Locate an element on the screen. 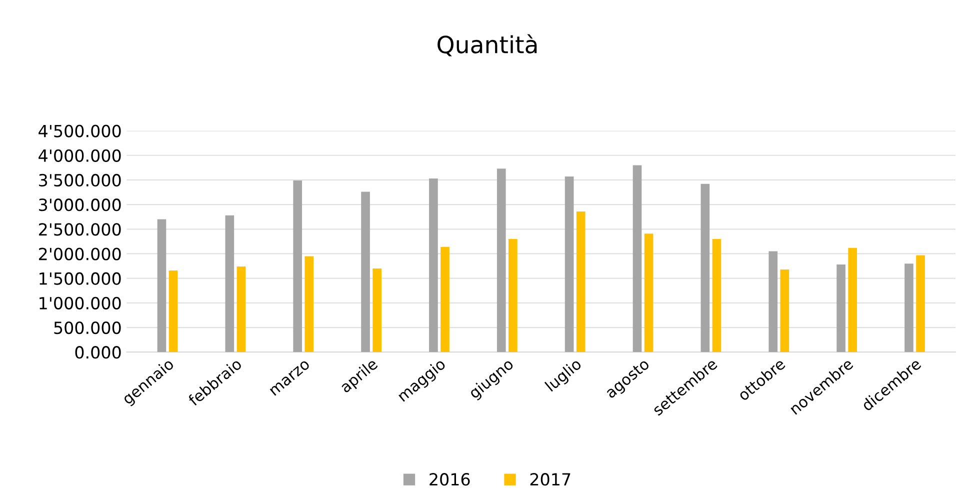 This screenshot has height=503, width=975. y-tick-label: 1'500.000 is located at coordinates (80, 278).